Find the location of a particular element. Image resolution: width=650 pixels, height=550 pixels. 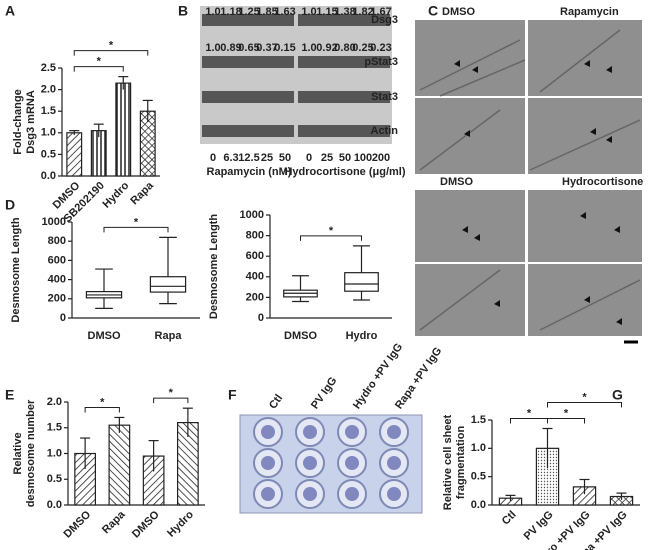

quantification: 1.38 is located at coordinates (344, 12).